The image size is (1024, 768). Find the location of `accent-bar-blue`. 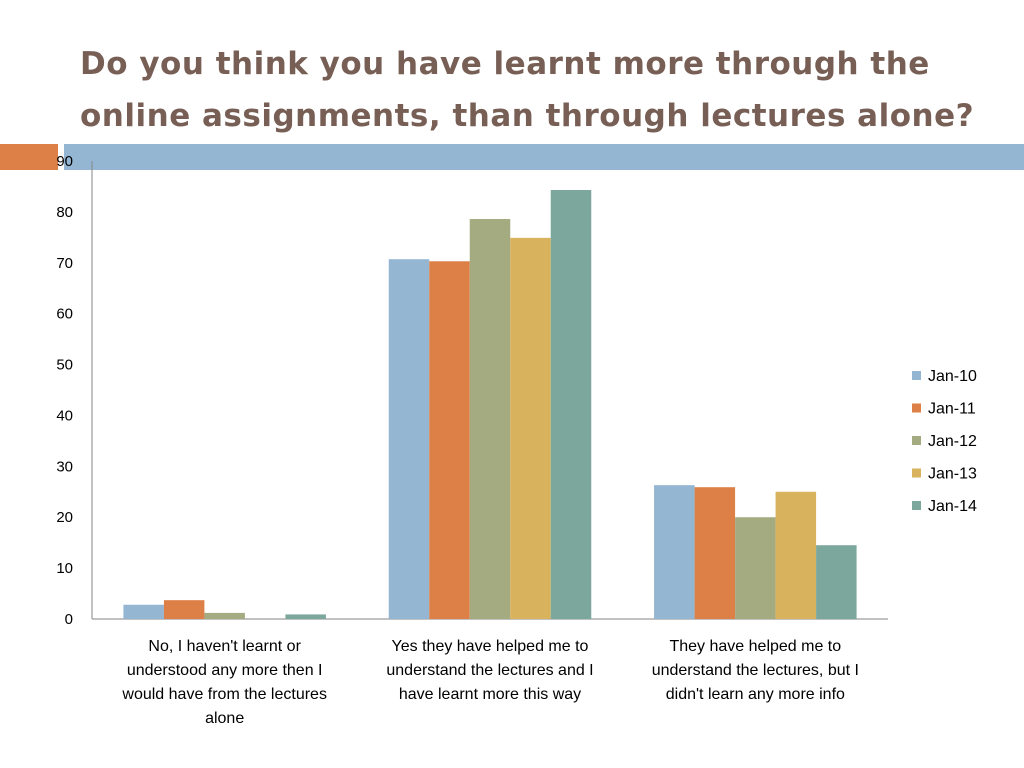

accent-bar-blue is located at coordinates (544, 157).